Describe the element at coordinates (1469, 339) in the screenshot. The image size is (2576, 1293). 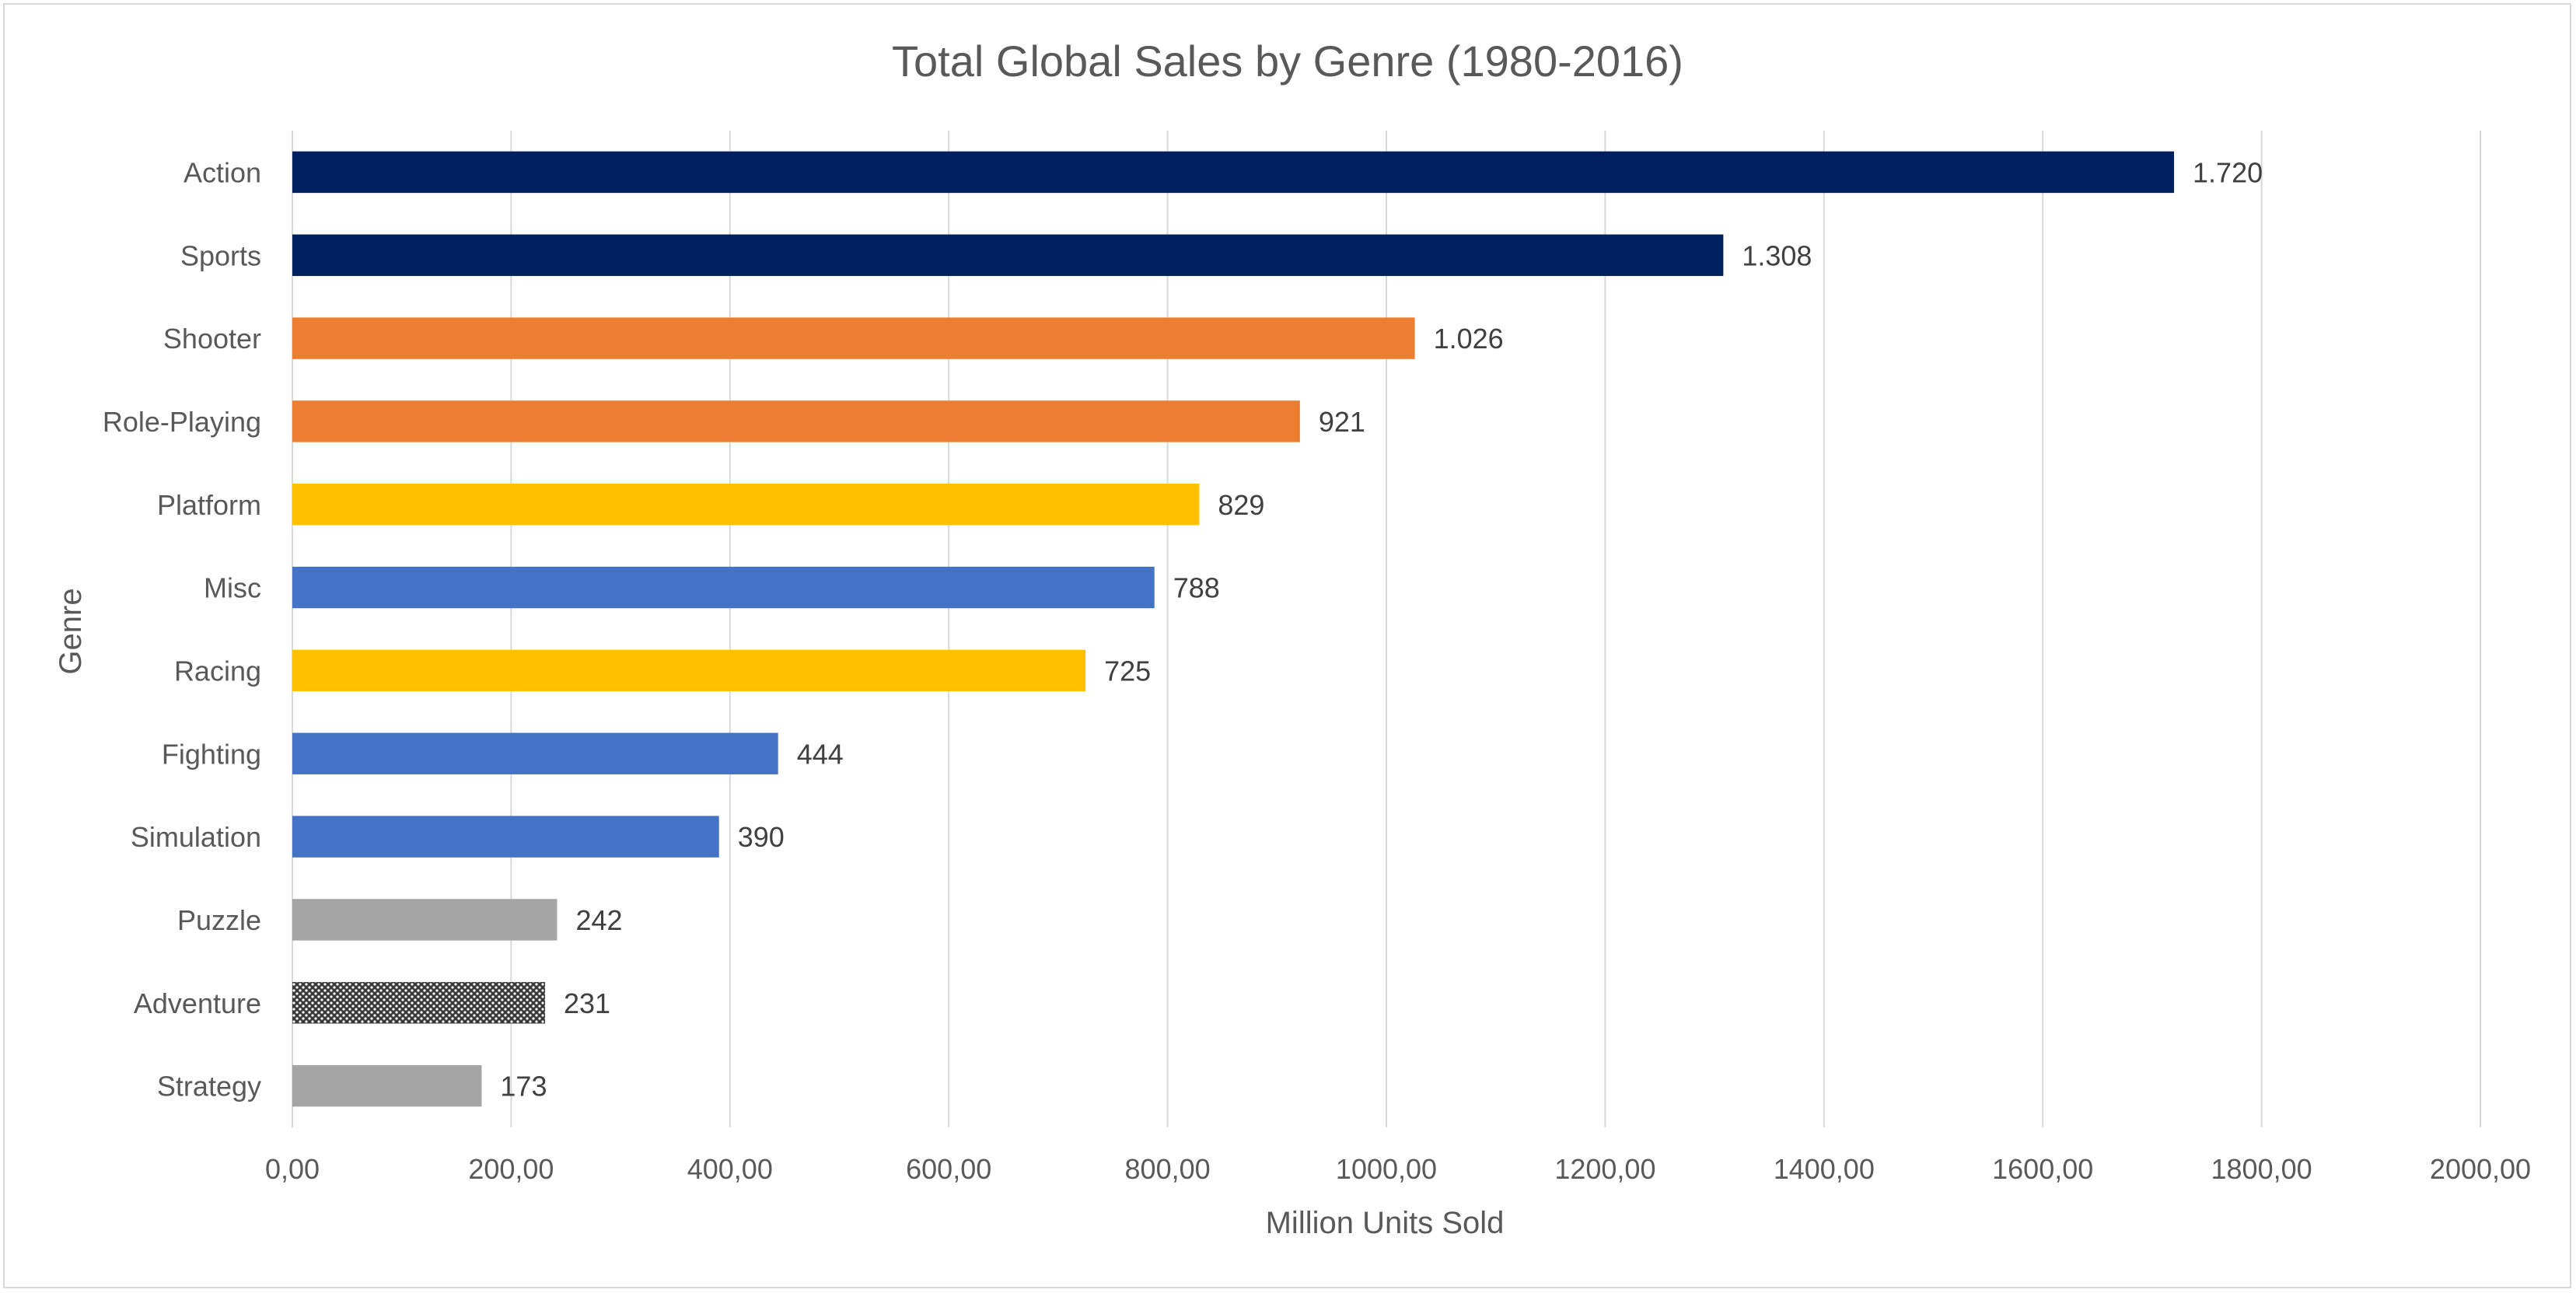
I see `data-label: 1.026` at that location.